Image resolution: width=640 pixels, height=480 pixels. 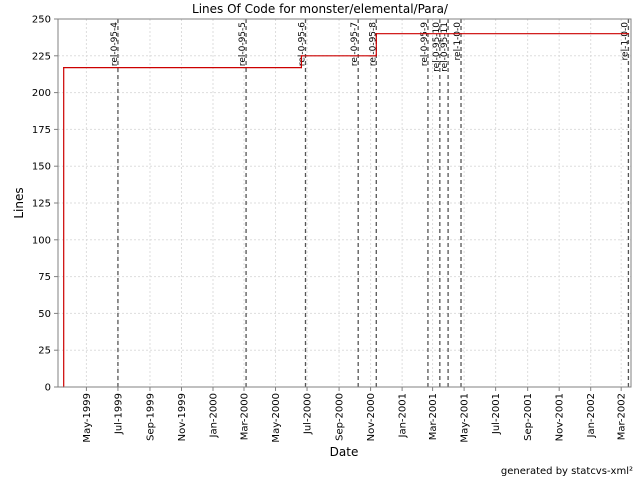 I want to click on y-tick-label: 200, so click(x=41, y=93).